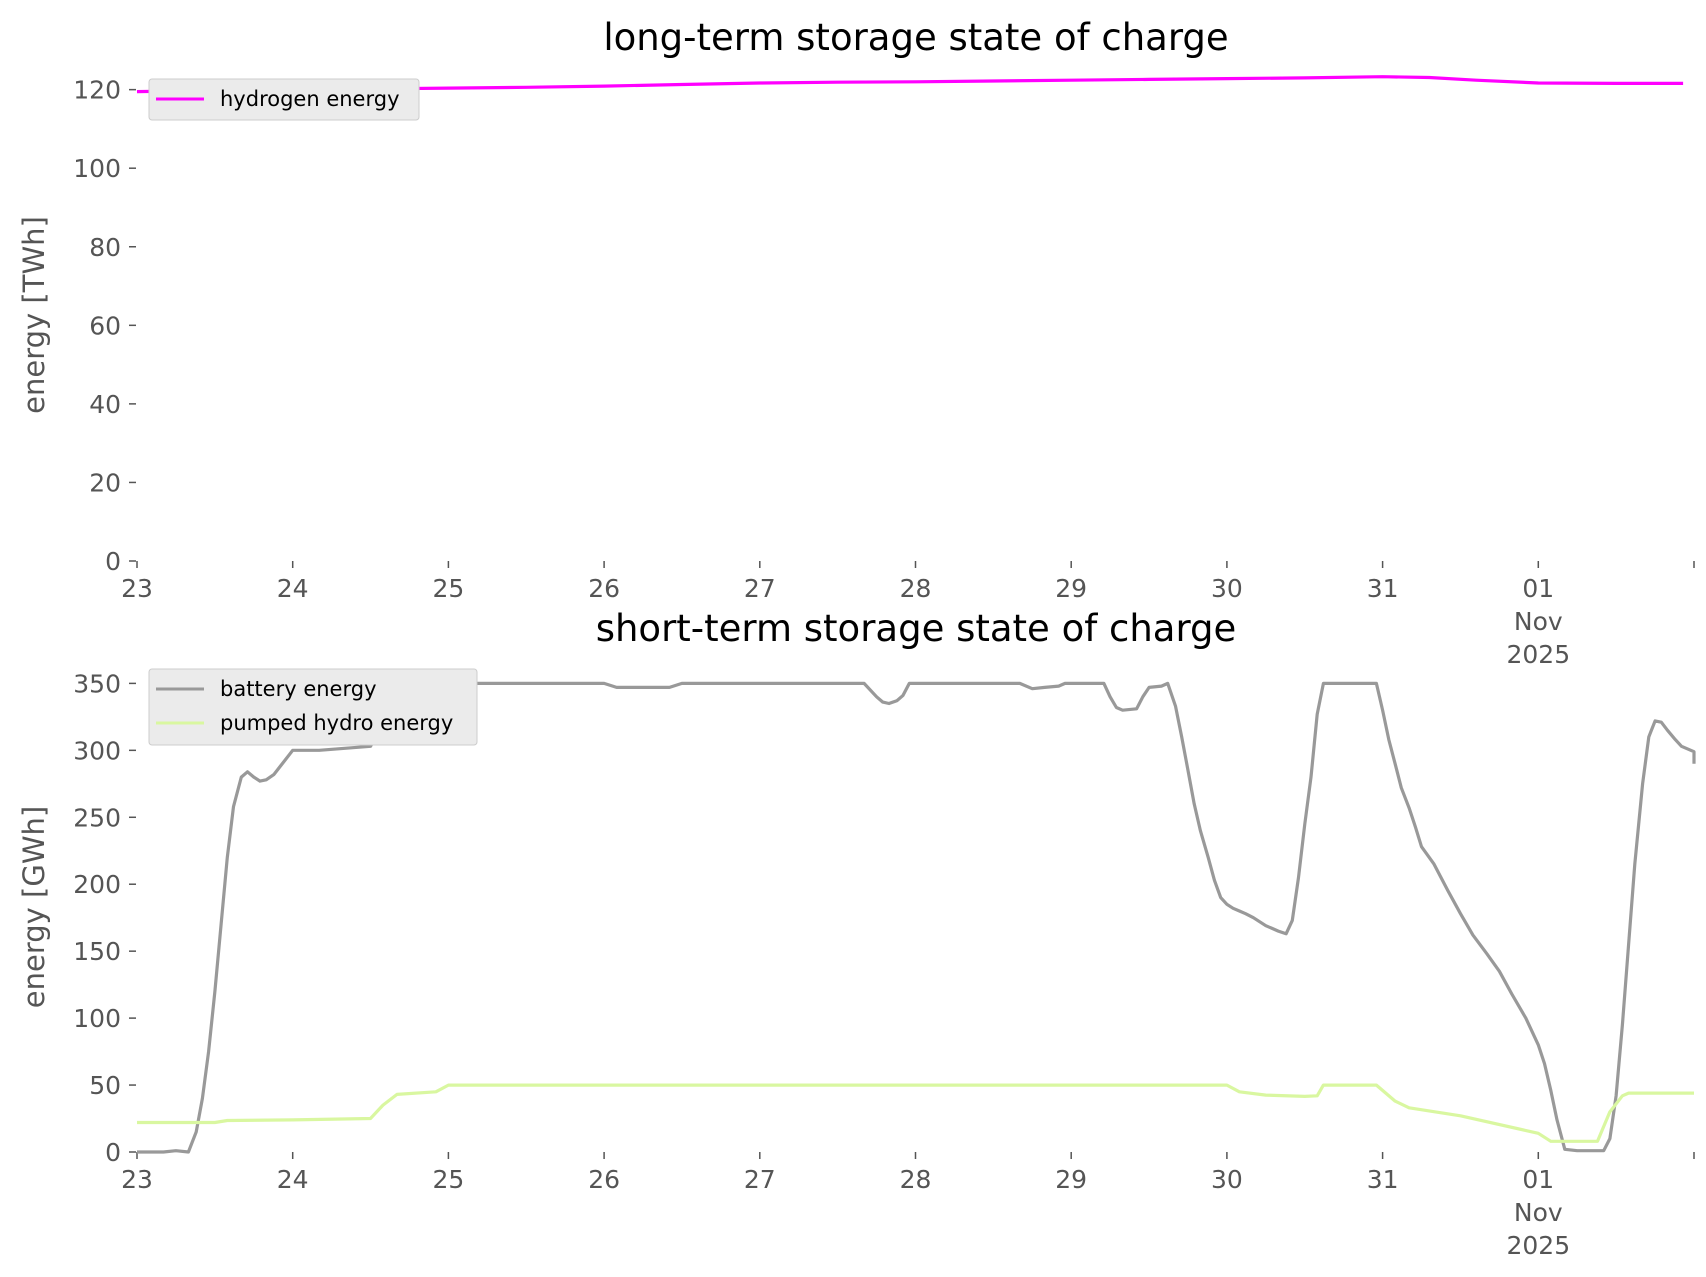 The height and width of the screenshot is (1277, 1706). Describe the element at coordinates (97, 750) in the screenshot. I see `y-tick-label: 300` at that location.